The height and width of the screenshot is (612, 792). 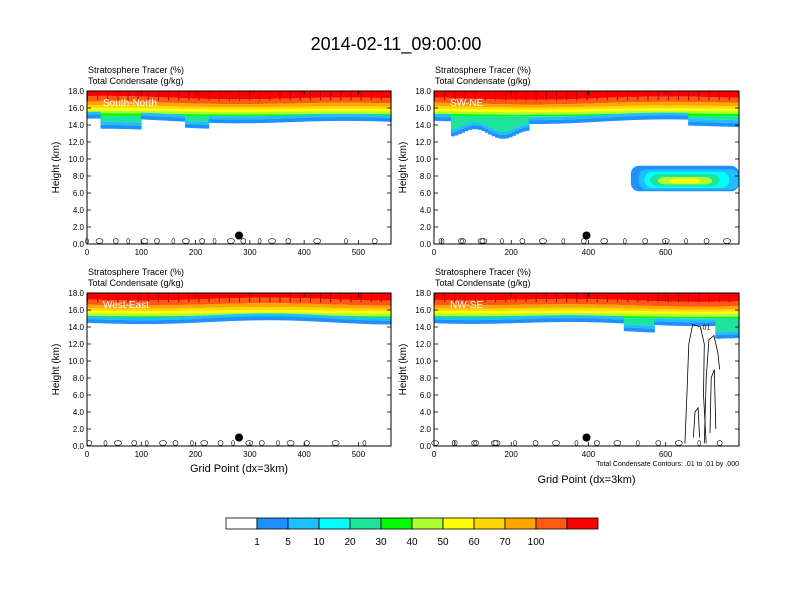 What do you see at coordinates (136, 81) in the screenshot?
I see `panel-subtitle: Total Condensate (g/kg)` at bounding box center [136, 81].